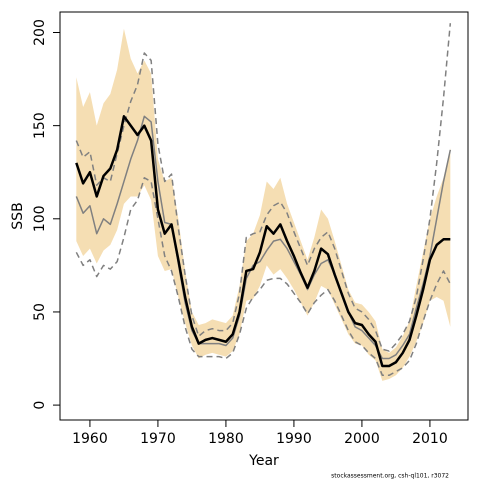 The height and width of the screenshot is (480, 480). What do you see at coordinates (40, 32) in the screenshot?
I see `y-tick-label: 200` at bounding box center [40, 32].